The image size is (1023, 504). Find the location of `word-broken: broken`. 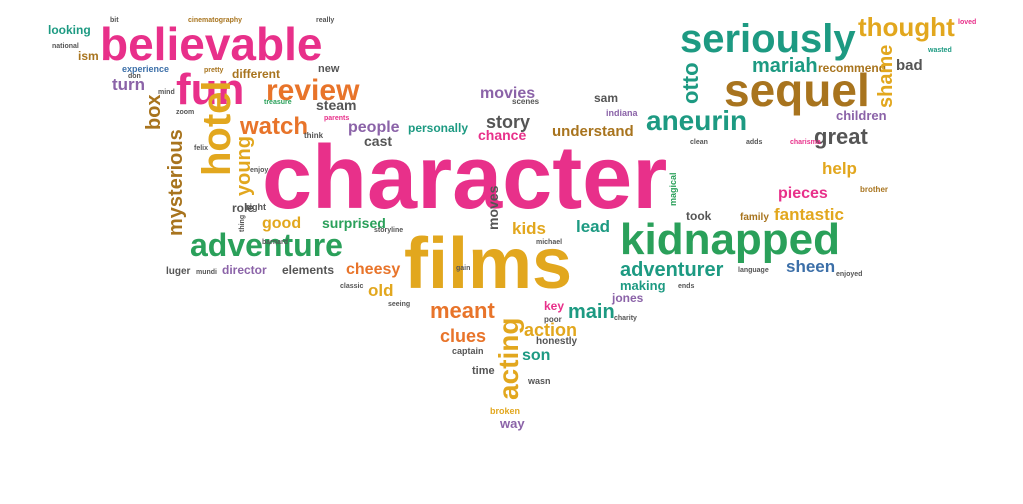

word-broken: broken is located at coordinates (505, 411).